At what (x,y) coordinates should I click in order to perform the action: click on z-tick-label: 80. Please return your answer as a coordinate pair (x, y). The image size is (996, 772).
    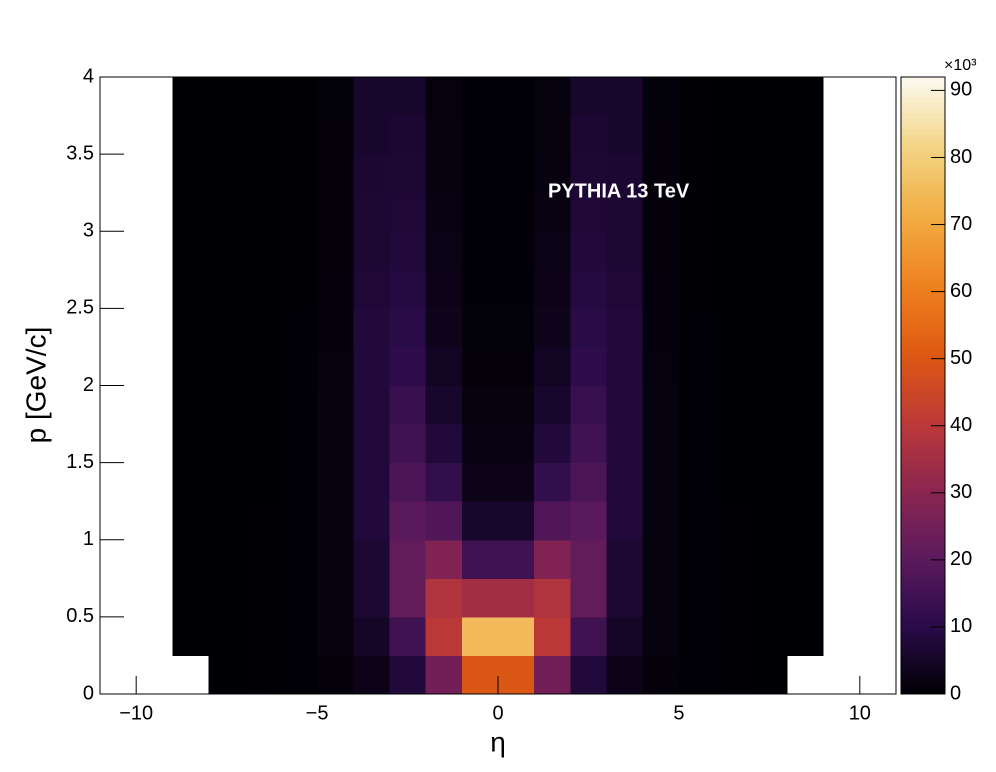
    Looking at the image, I should click on (961, 157).